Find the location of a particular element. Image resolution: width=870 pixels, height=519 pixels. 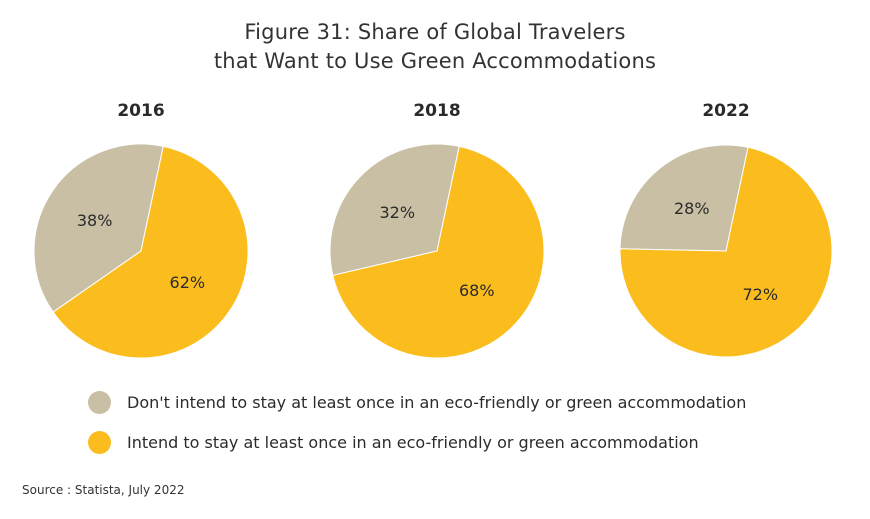

pie-slice-2018-intend is located at coordinates (438, 252).